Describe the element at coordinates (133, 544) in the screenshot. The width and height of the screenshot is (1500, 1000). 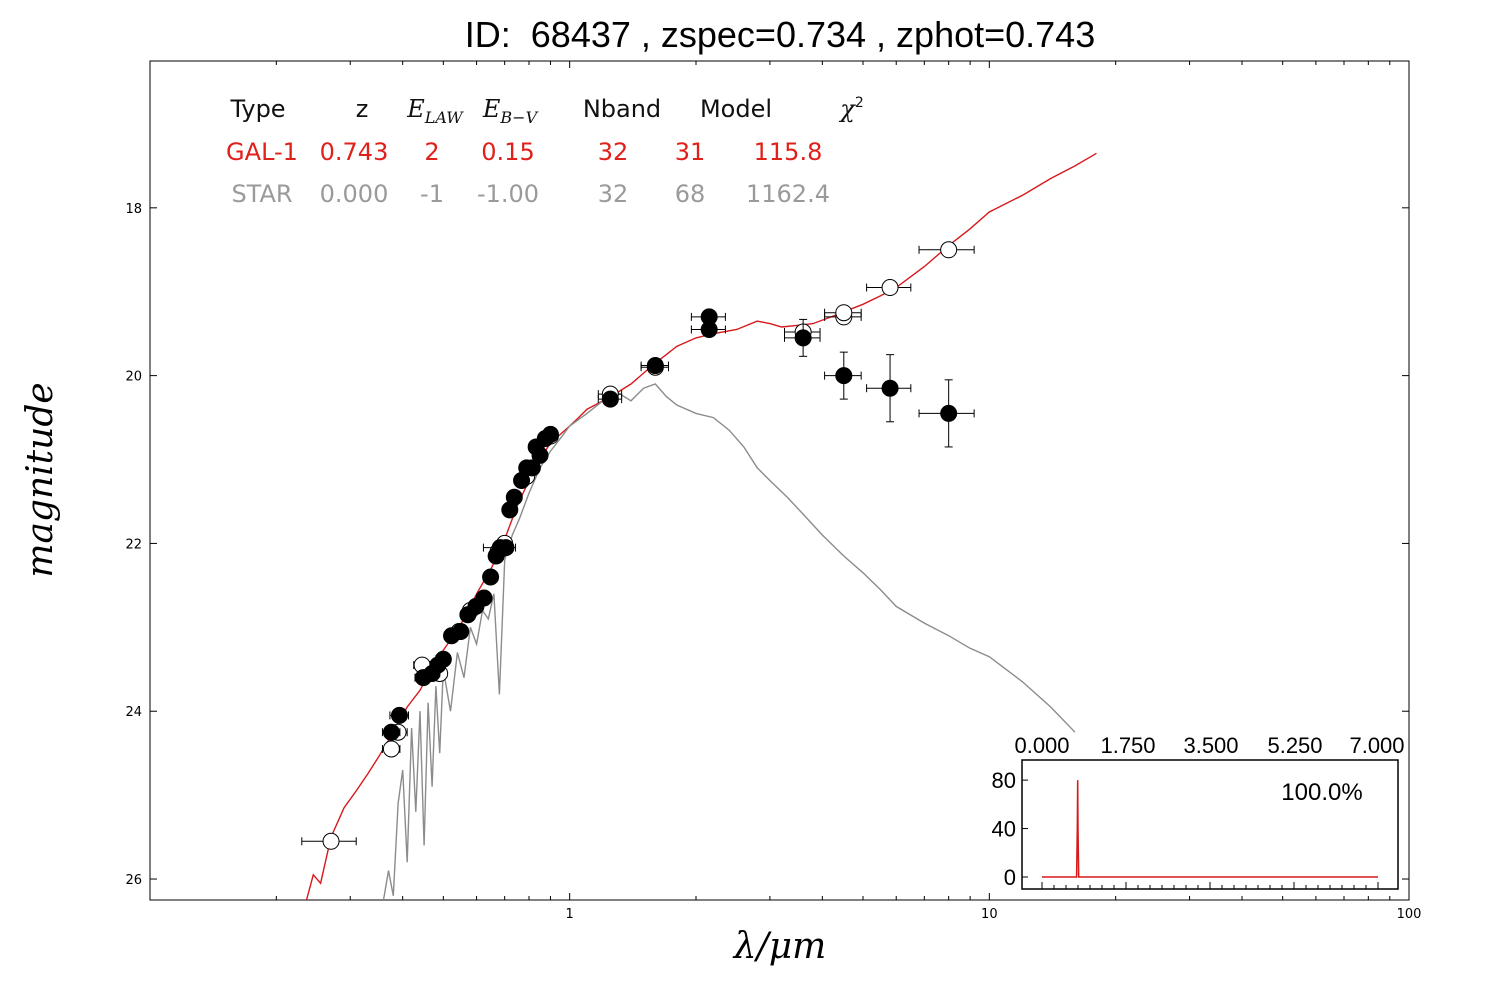
I see `y-tick-label: 22` at that location.